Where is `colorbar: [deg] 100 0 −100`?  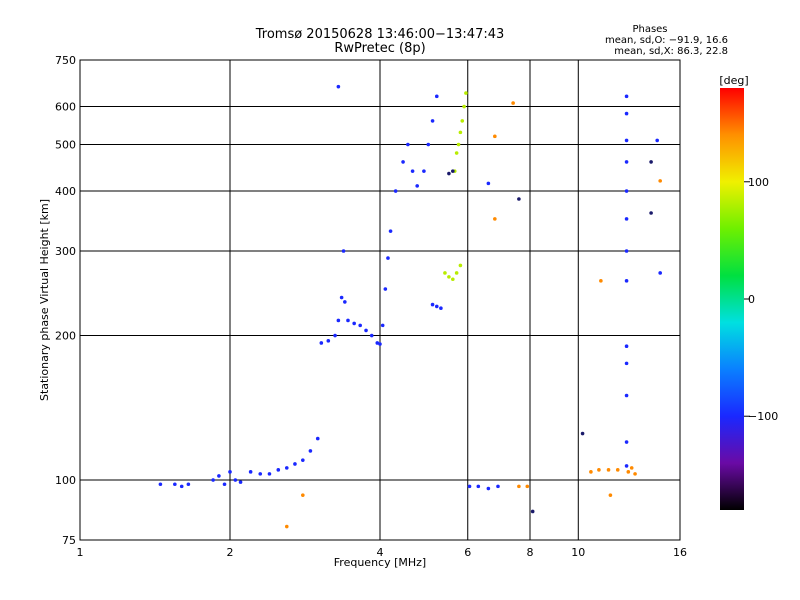 colorbar: [deg] 100 0 −100 is located at coordinates (748, 292).